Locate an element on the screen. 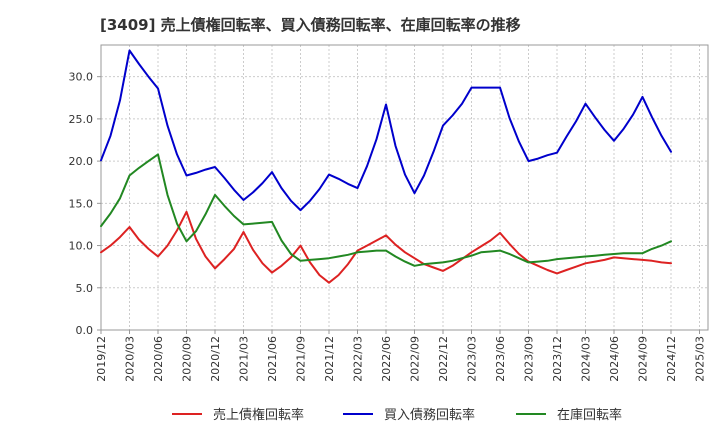  x-tick-label: 2022/06 is located at coordinates (386, 359).